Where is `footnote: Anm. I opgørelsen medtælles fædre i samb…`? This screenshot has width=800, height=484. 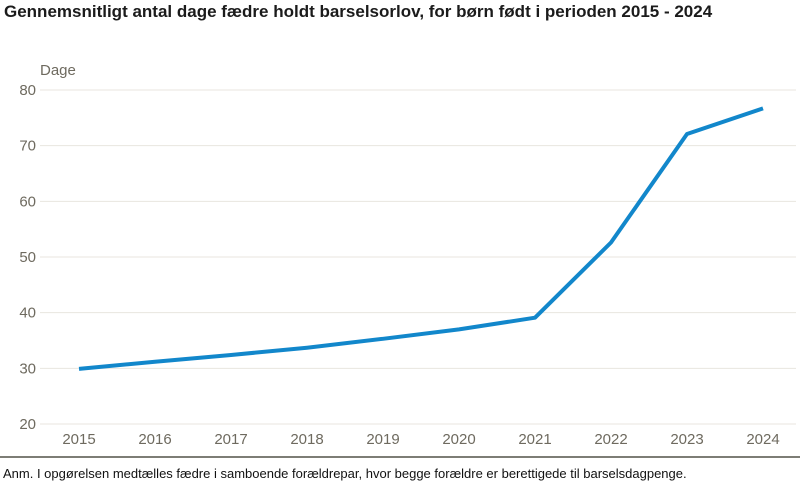 footnote: Anm. I opgørelsen medtælles fædre i samb… is located at coordinates (345, 473).